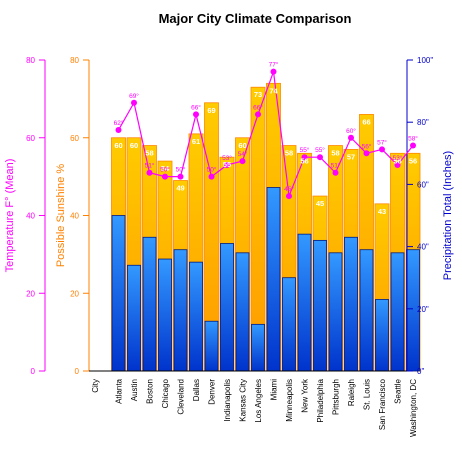  I want to click on temperature-axis-tick-label-0: 0, so click(33, 371).